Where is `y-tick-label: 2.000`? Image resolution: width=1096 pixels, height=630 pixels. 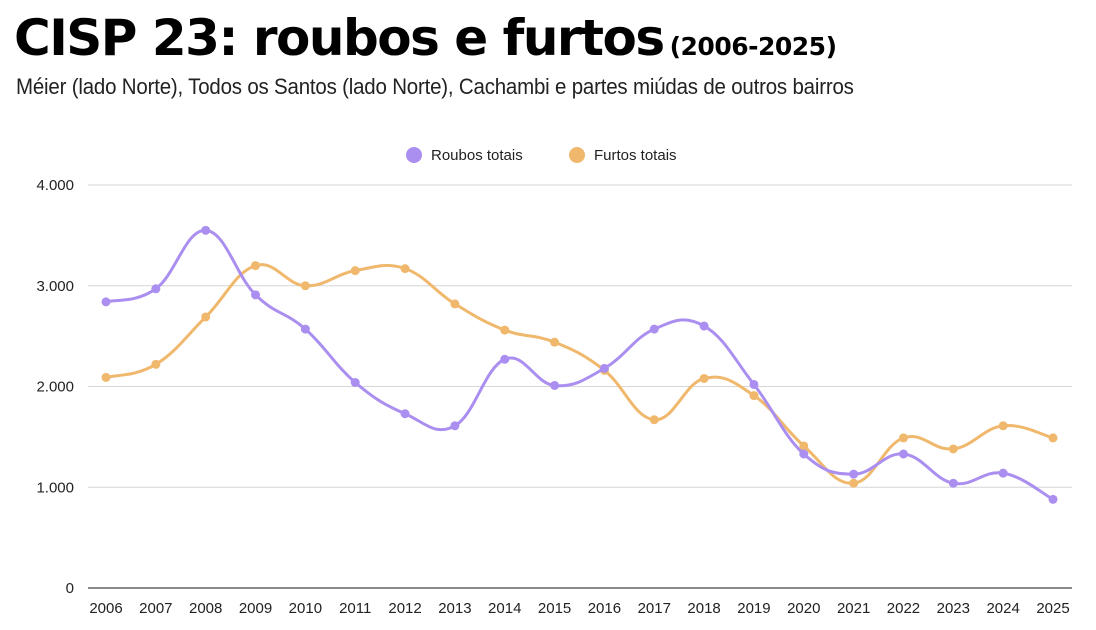
y-tick-label: 2.000 is located at coordinates (55, 387).